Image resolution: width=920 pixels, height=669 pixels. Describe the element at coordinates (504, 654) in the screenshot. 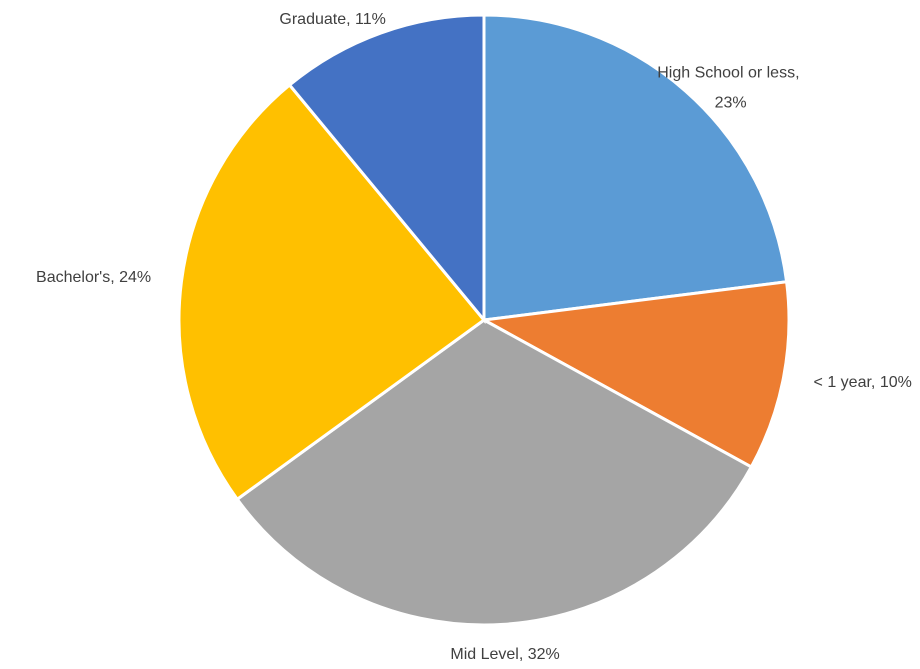

I see `data-label: Mid Level, 32%` at that location.